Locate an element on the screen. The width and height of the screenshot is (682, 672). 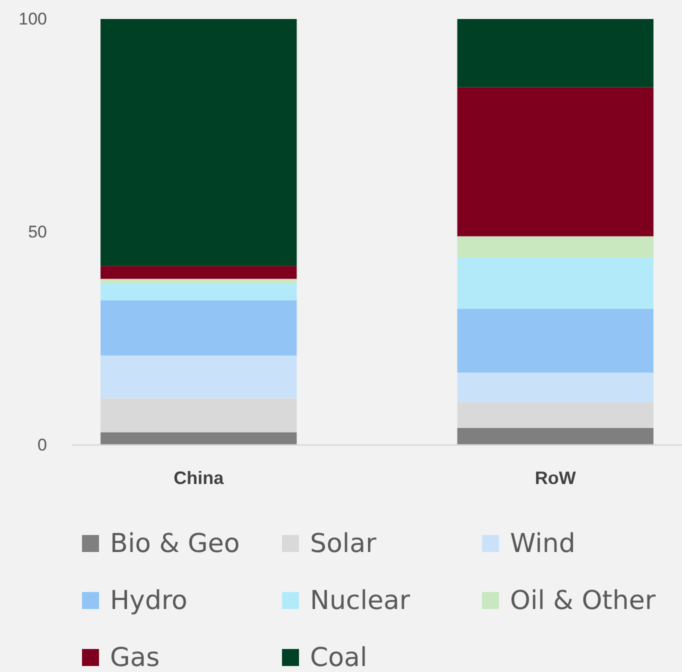
legend-label: Oil & Other is located at coordinates (583, 601).